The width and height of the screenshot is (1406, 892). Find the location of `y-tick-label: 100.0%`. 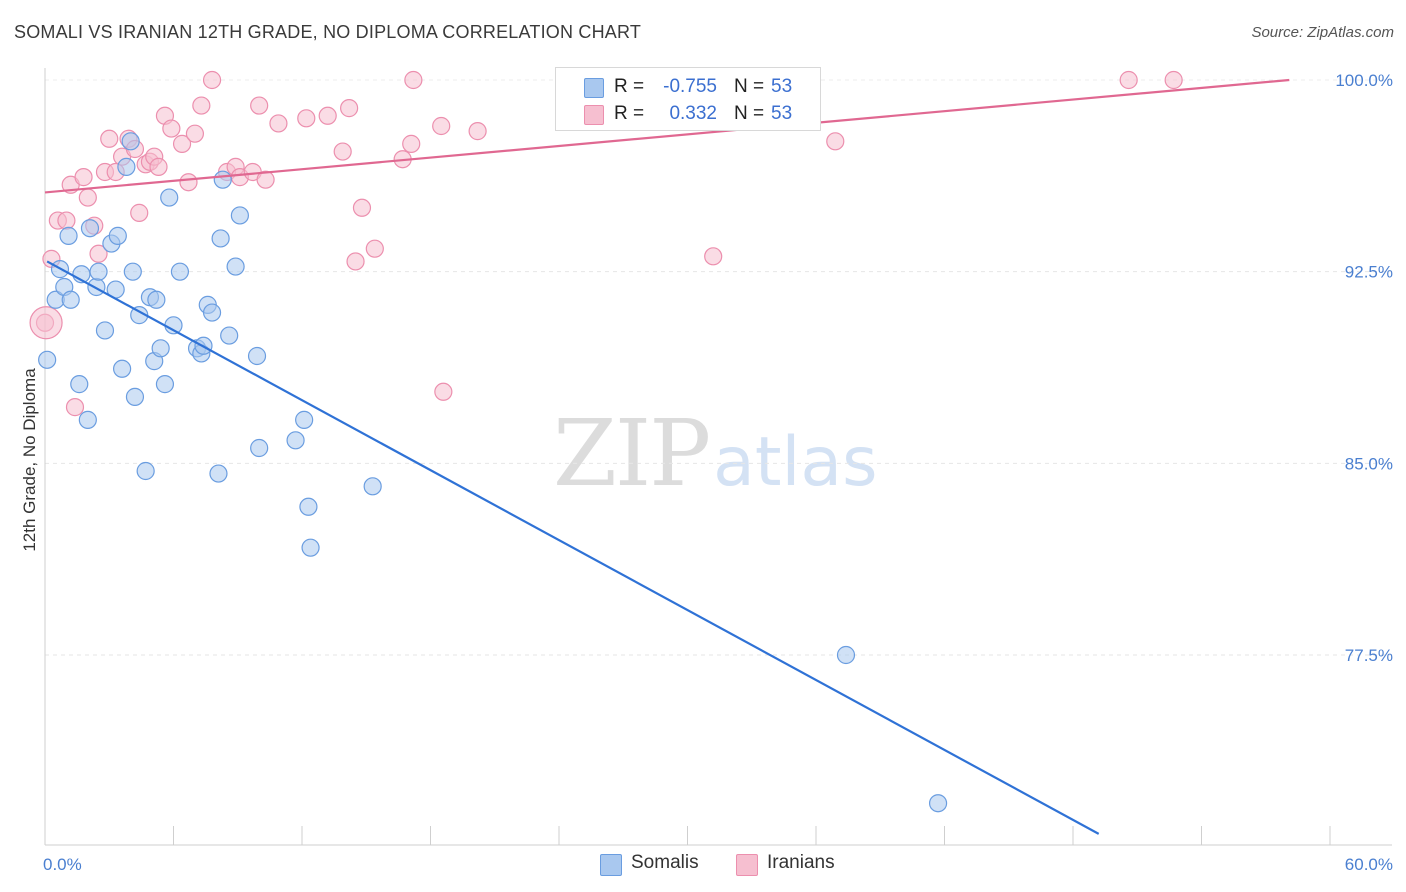

y-tick-label: 100.0% is located at coordinates (1364, 80).